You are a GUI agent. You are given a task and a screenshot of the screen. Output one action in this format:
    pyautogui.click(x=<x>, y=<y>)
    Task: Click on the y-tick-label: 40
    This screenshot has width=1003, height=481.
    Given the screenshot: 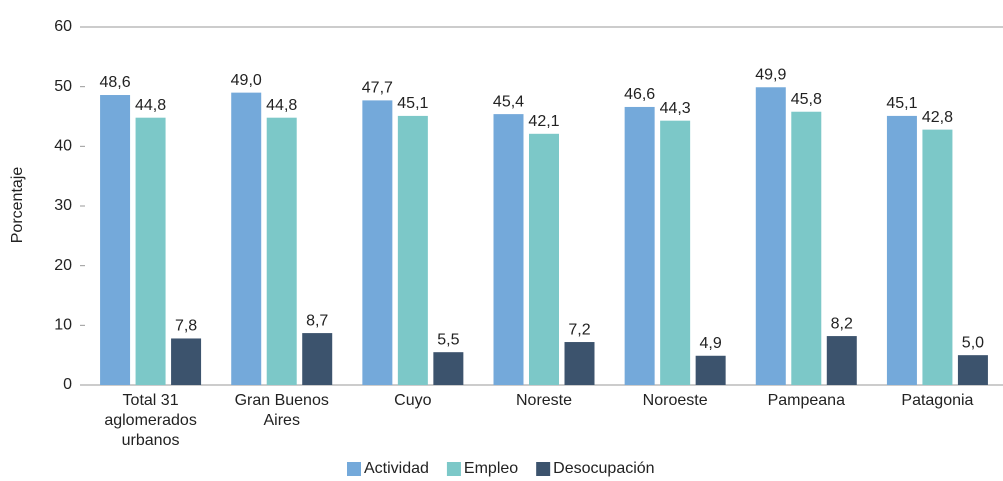 What is the action you would take?
    pyautogui.click(x=63, y=146)
    